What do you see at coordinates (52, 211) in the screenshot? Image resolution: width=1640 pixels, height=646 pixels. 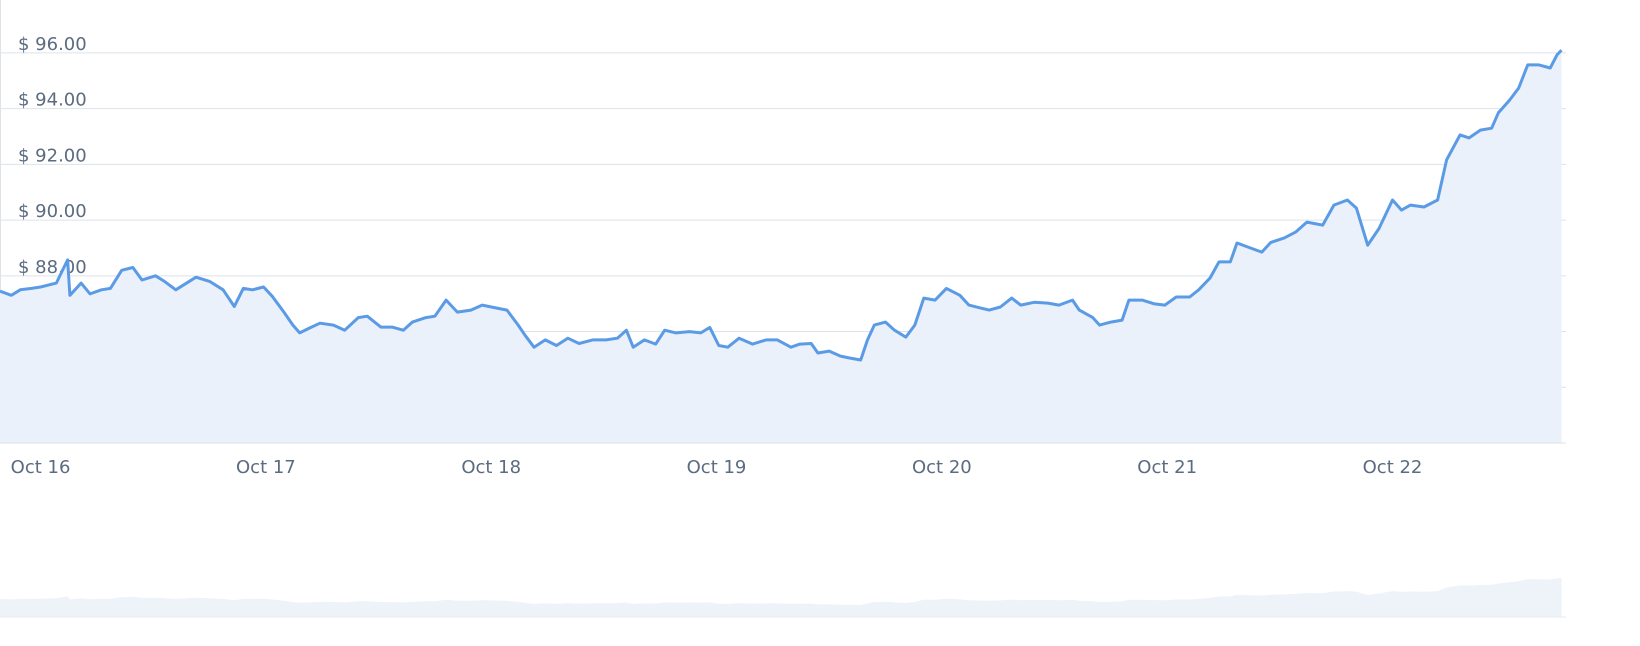 I see `y-tick-label: $ 90.00` at bounding box center [52, 211].